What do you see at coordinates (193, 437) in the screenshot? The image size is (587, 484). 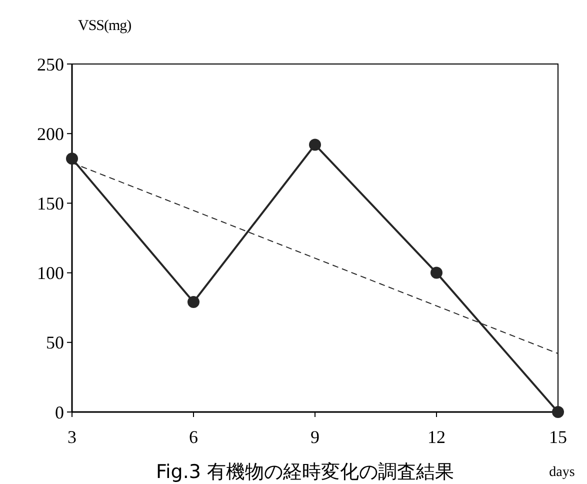 I see `x-tick-label: 6` at bounding box center [193, 437].